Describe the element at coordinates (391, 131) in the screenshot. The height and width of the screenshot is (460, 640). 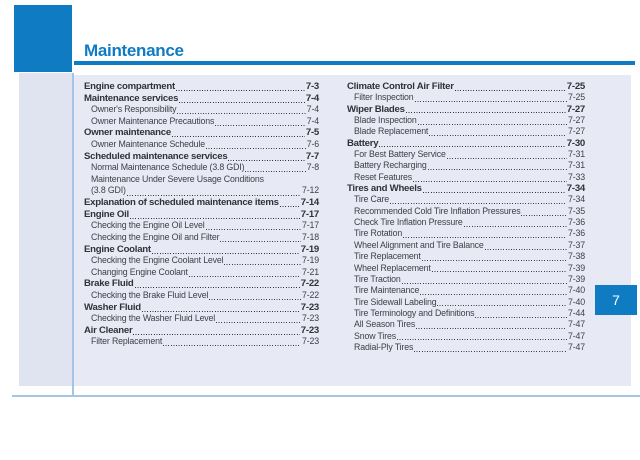
I see `toc-entry-label: Blade Replacement` at that location.